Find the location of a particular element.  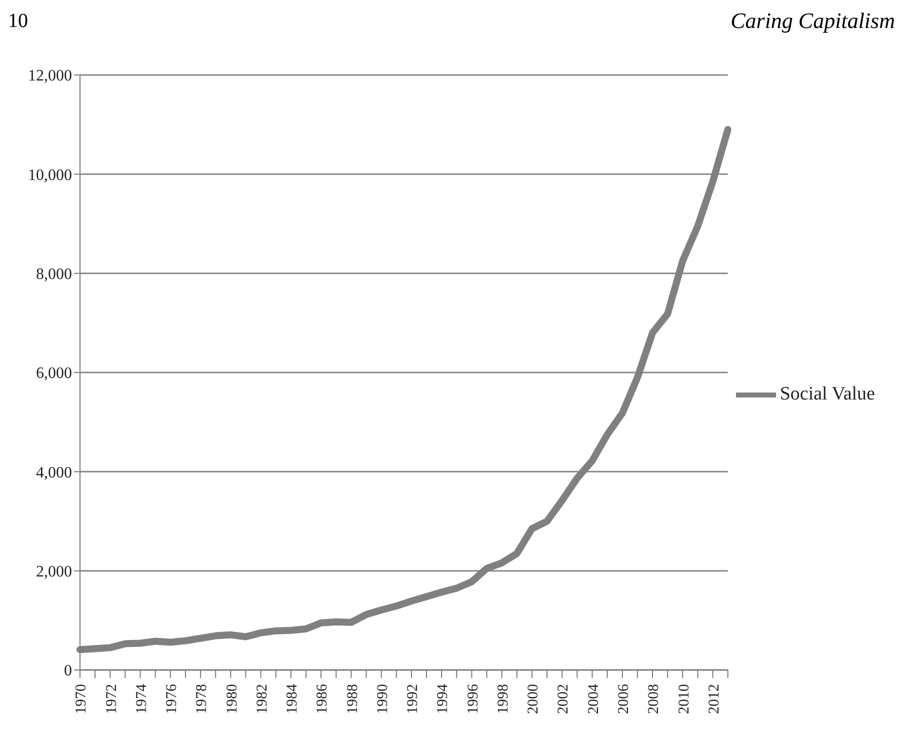

x-tick-label: 1996 is located at coordinates (473, 699).